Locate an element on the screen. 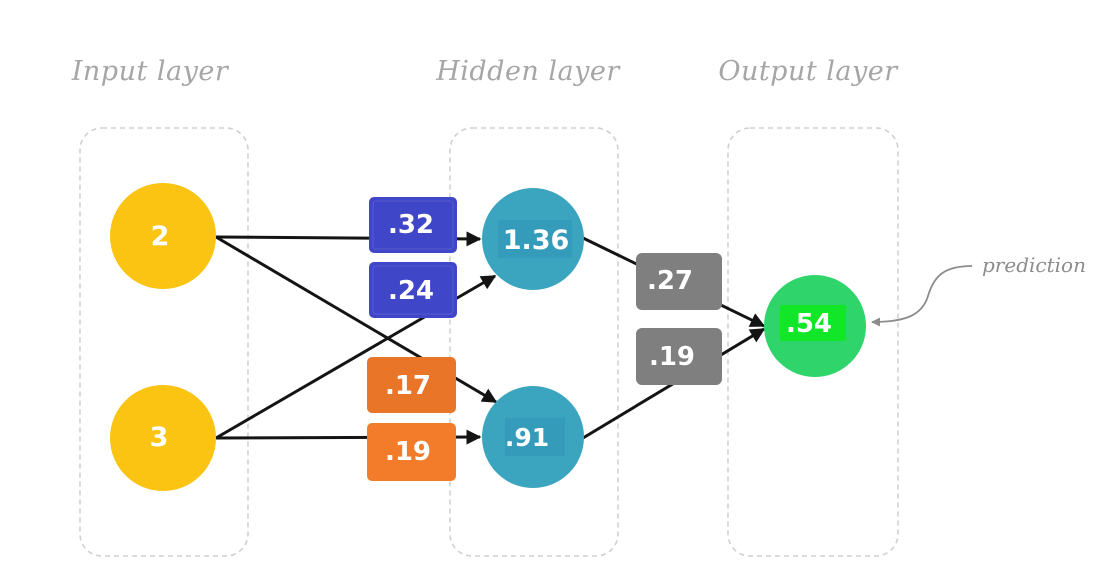 The image size is (1119, 585). weight-box: .32 is located at coordinates (413, 225).